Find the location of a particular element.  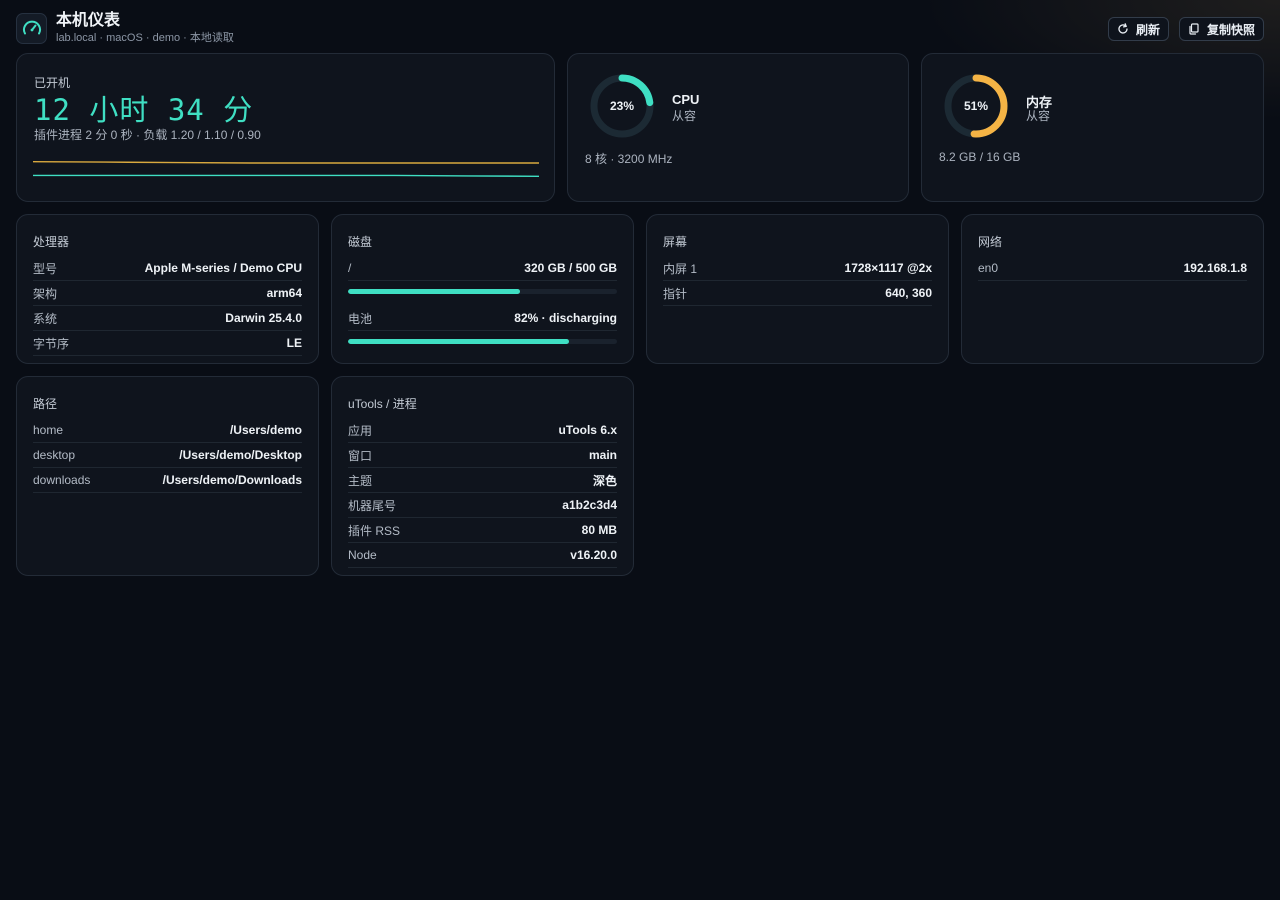

info-row: en0 192.168.1.8 is located at coordinates (1112, 268).